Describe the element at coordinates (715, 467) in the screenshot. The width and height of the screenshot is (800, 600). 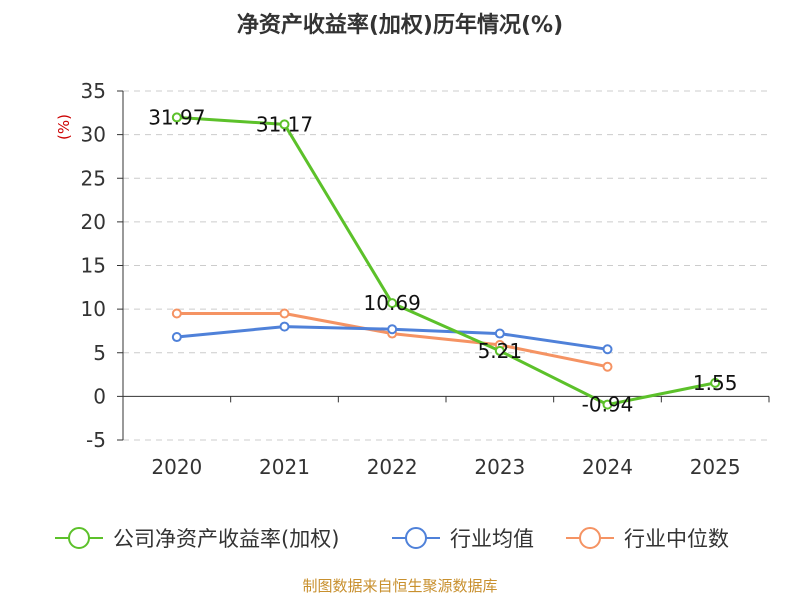
I see `x-tick-label: 2025` at that location.